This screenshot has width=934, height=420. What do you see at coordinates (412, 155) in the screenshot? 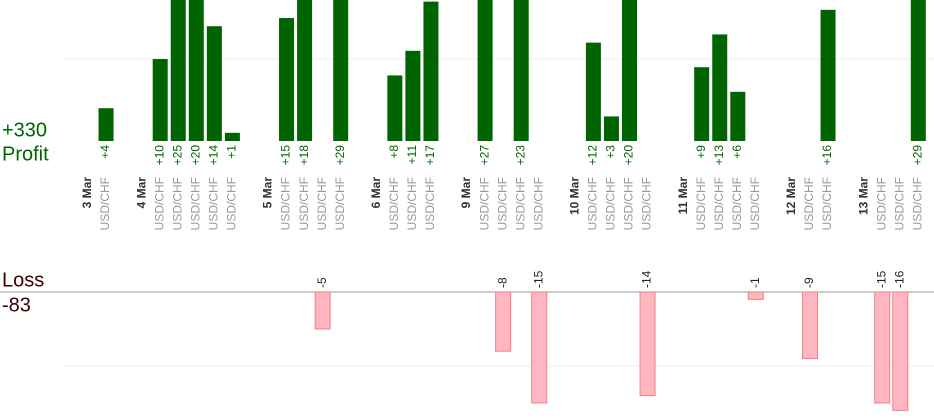
I see `value-label: +11` at bounding box center [412, 155].